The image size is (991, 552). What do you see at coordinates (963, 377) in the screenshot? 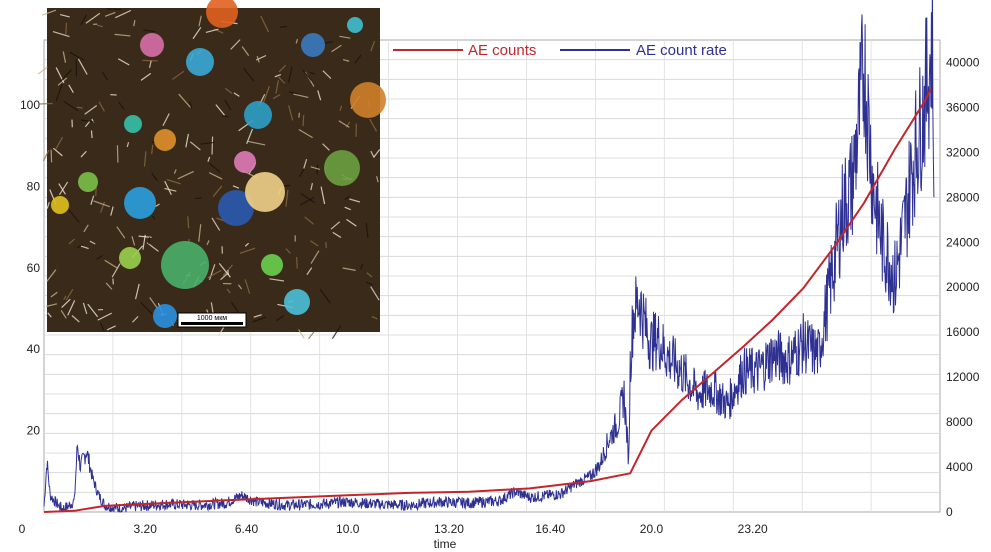
I see `y-right-tick-label: 12000` at bounding box center [963, 377].